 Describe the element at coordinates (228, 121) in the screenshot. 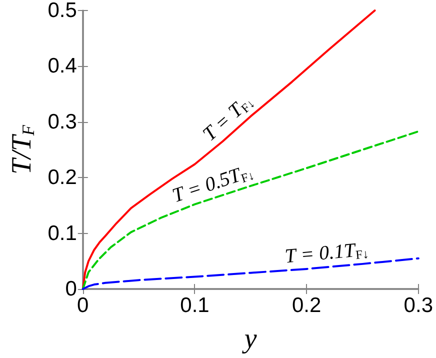

I see `text: T = TF↓` at that location.